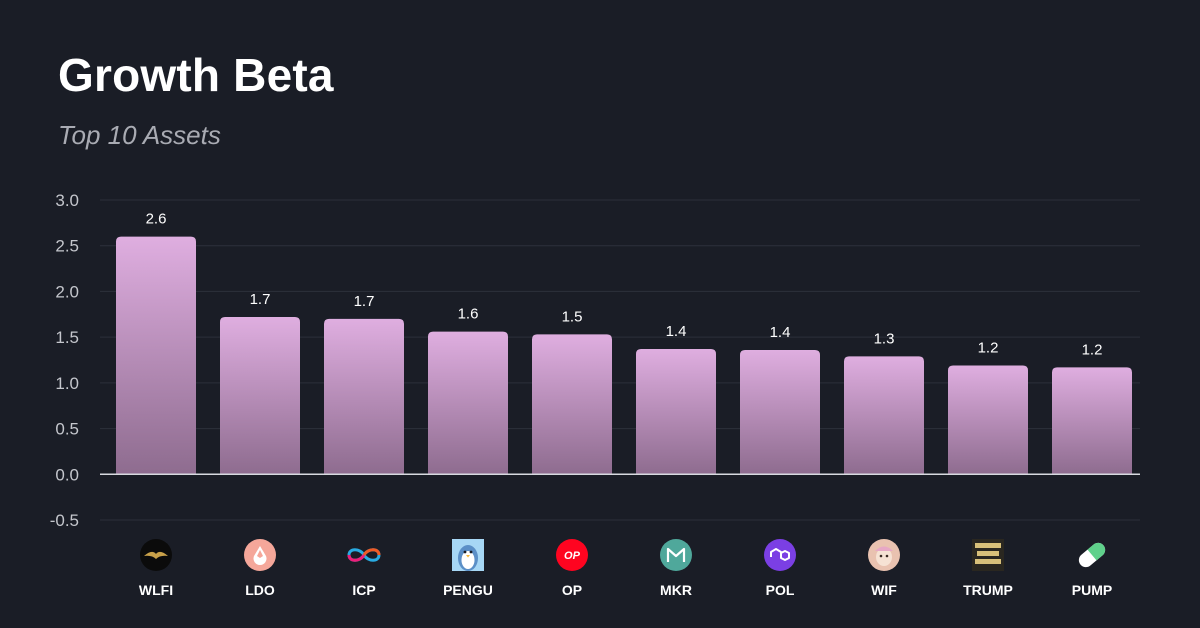 This screenshot has width=1200, height=628. I want to click on bar-mkr, so click(676, 412).